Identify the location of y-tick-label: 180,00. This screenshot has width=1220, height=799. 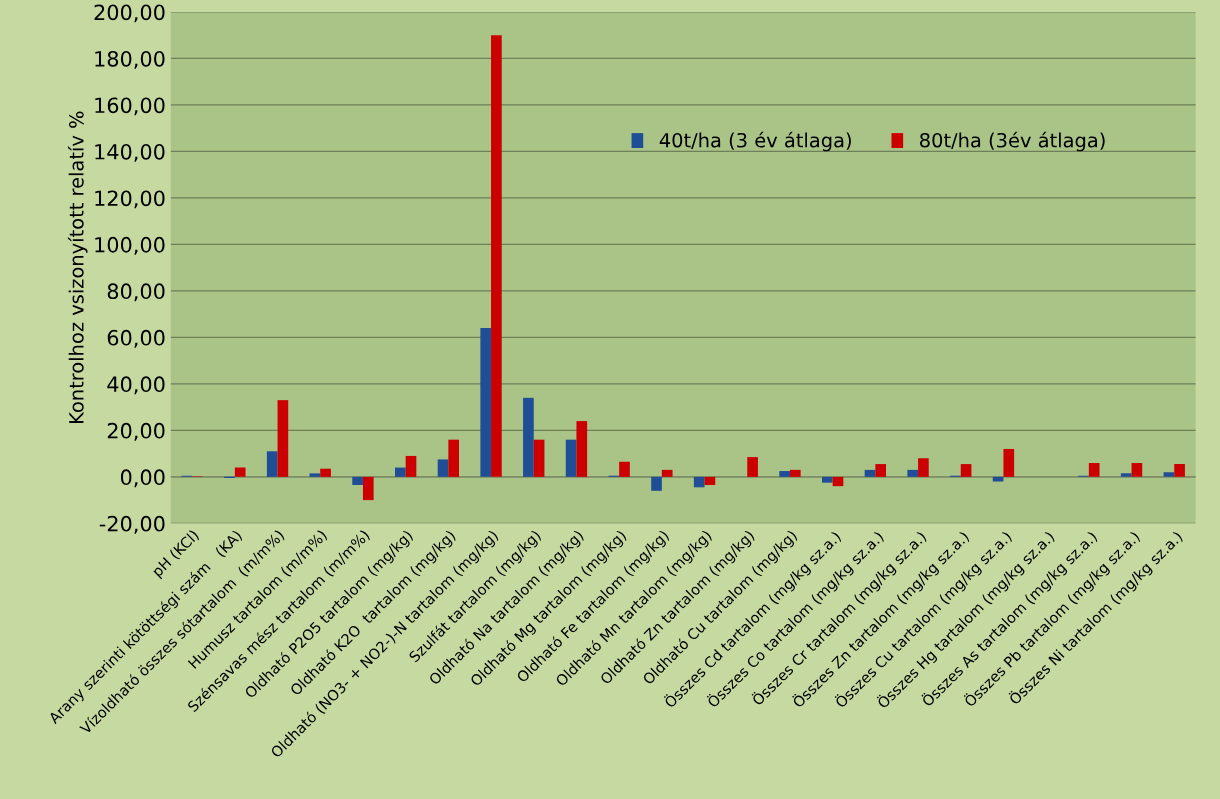
(130, 59).